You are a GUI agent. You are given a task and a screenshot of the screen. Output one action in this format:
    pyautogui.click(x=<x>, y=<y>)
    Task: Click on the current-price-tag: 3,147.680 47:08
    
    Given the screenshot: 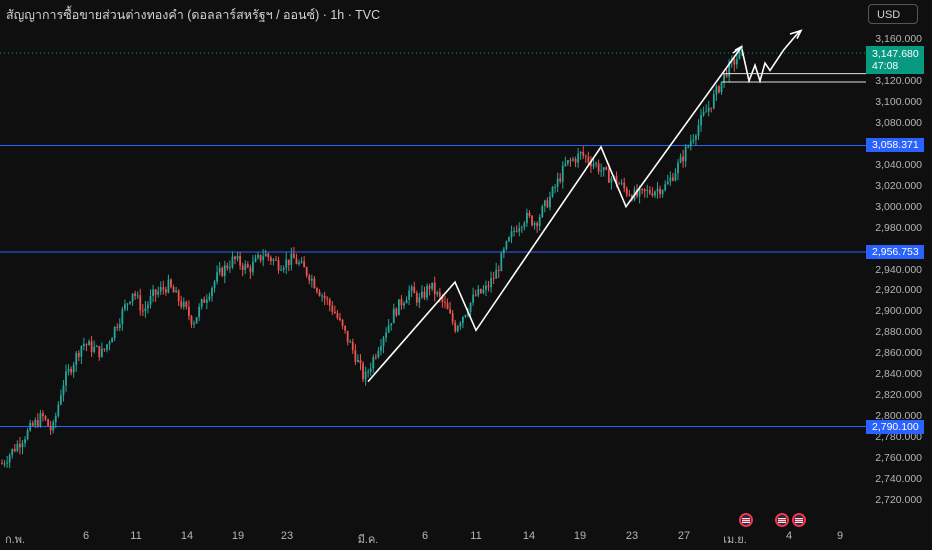 What is the action you would take?
    pyautogui.click(x=895, y=60)
    